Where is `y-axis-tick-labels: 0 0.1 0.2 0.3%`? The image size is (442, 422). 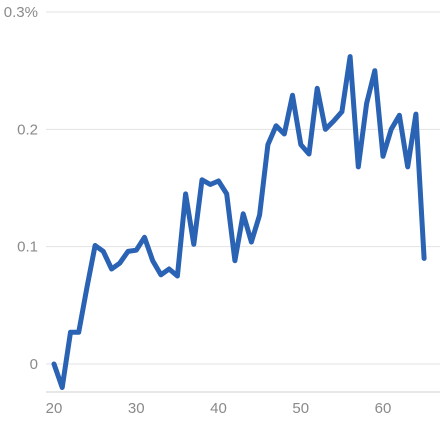 y-axis-tick-labels: 0 0.1 0.2 0.3% is located at coordinates (21, 188).